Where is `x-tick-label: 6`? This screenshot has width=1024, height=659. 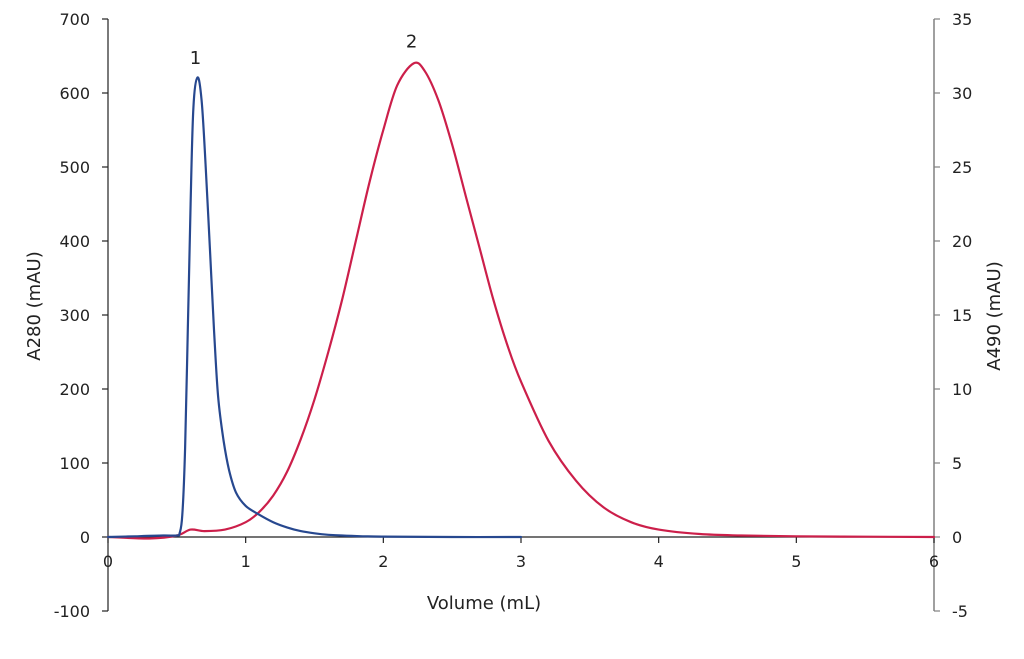 x-tick-label: 6 is located at coordinates (934, 561).